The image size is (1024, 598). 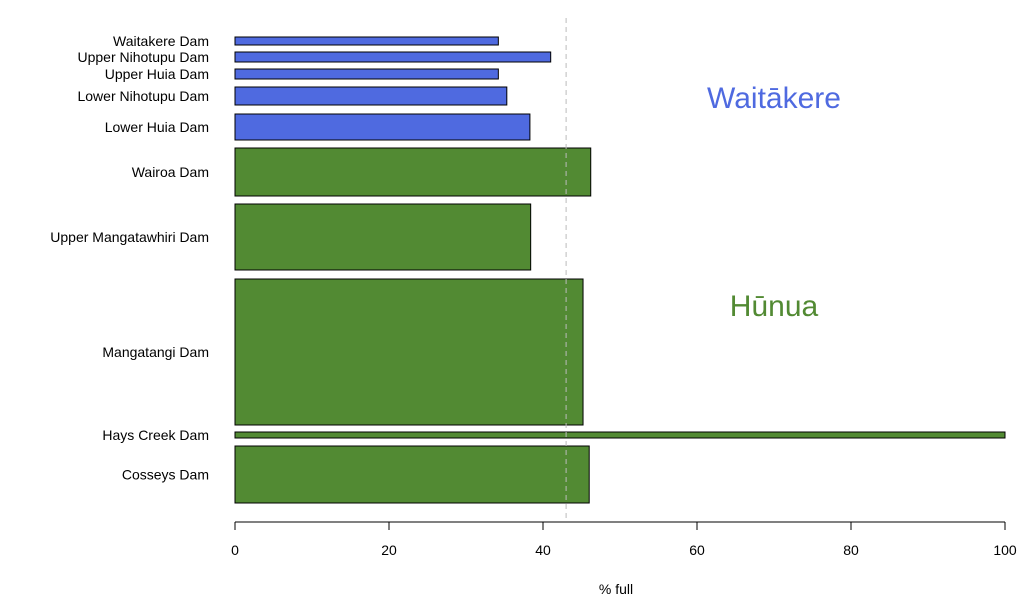 What do you see at coordinates (851, 550) in the screenshot?
I see `x-tick-label-80: 80` at bounding box center [851, 550].